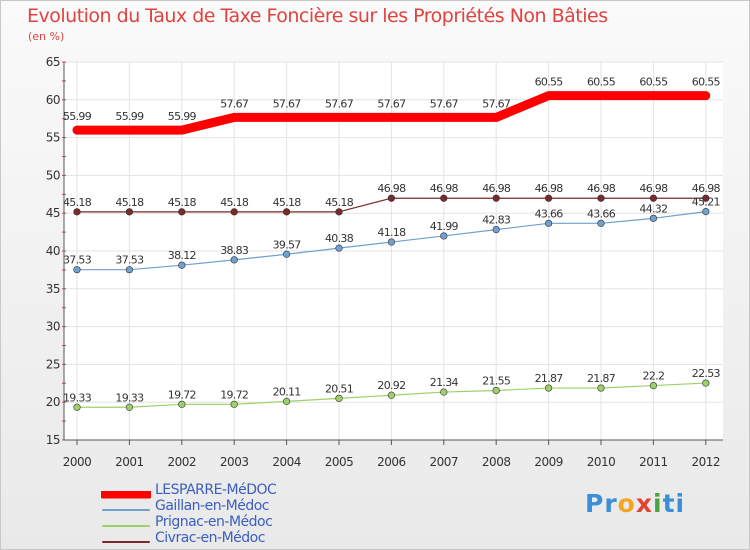  I want to click on legend-item: Prignac-en-Médoc, so click(231, 523).